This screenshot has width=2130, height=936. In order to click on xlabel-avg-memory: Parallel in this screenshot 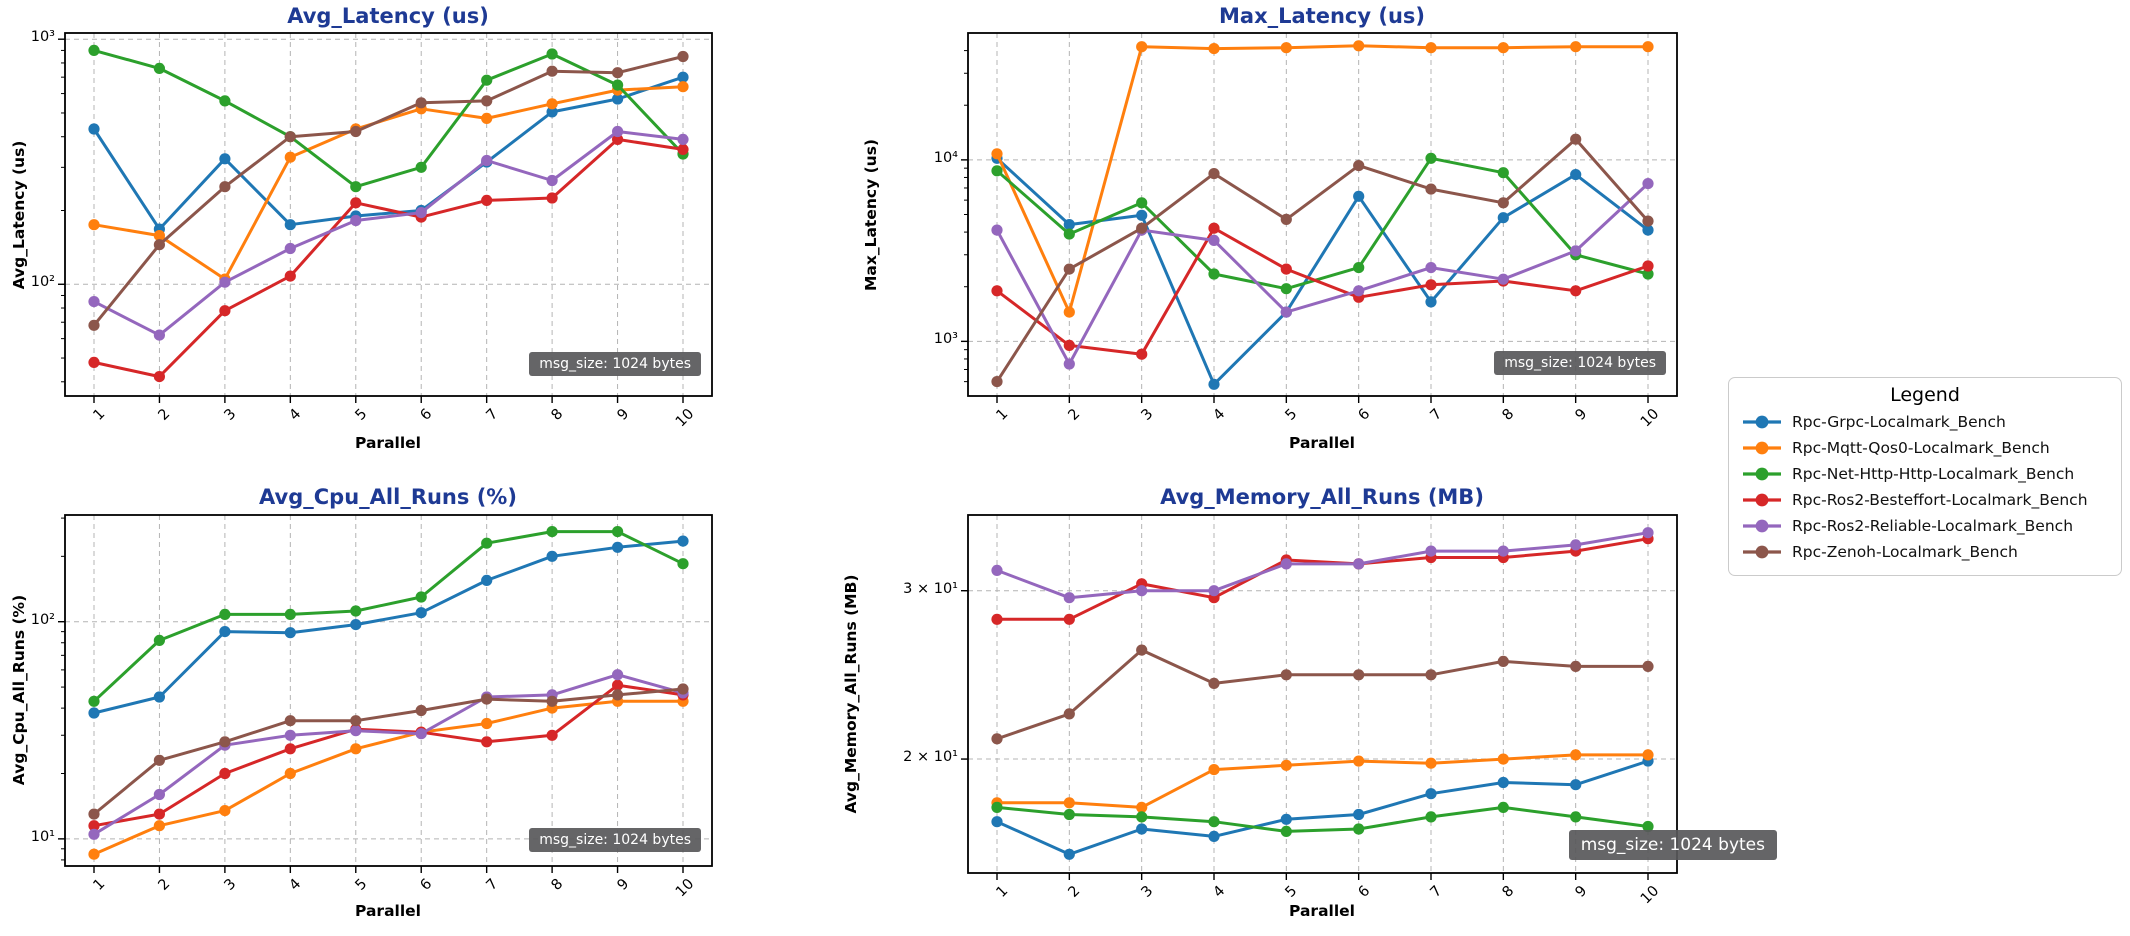, I will do `click(1322, 911)`.